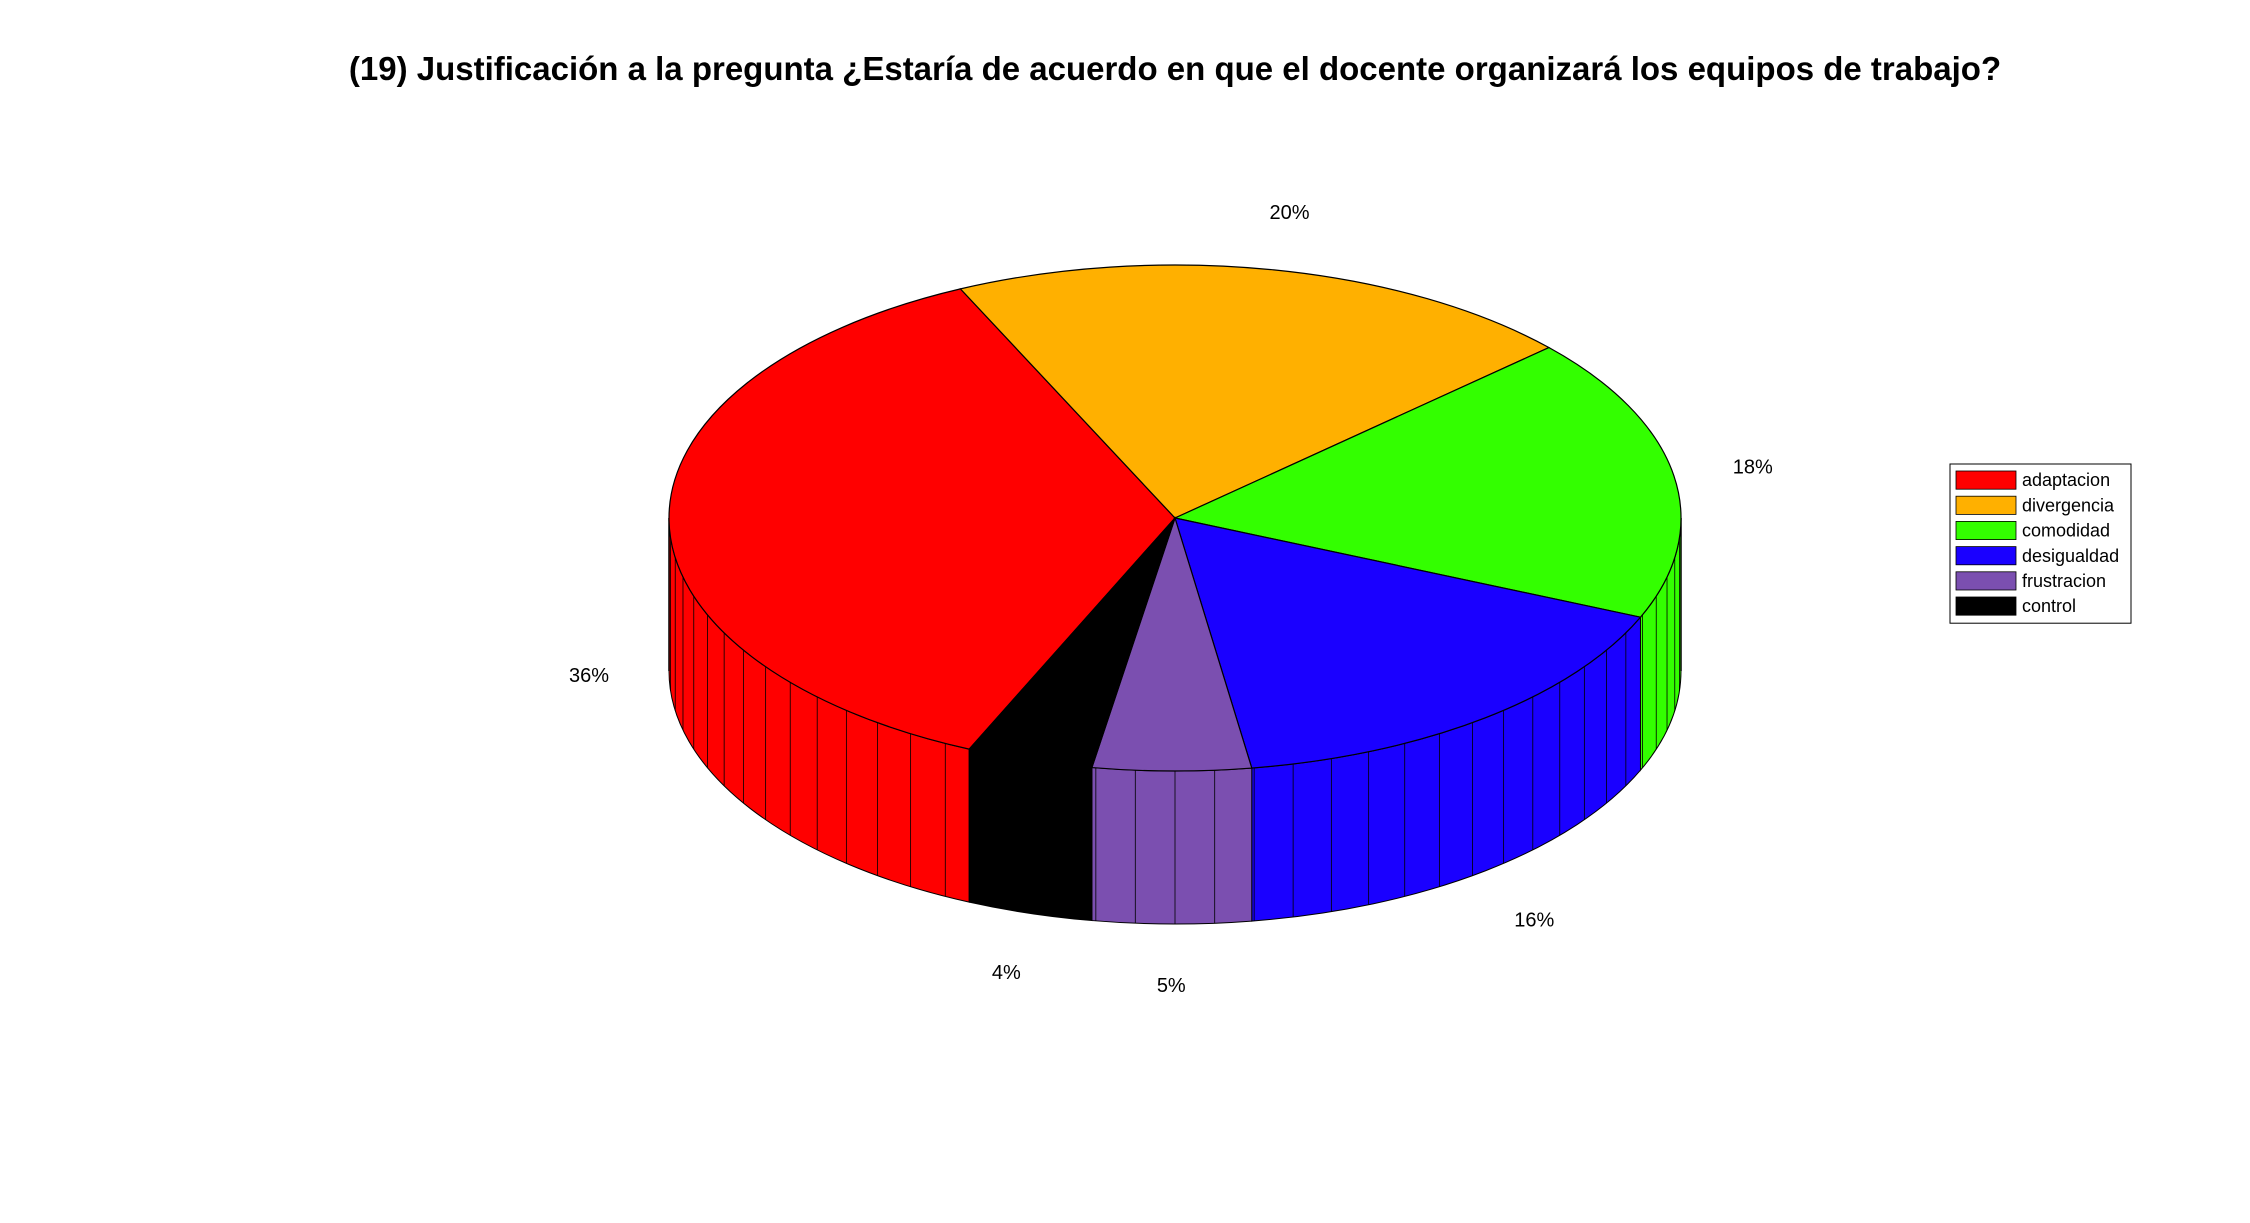 This screenshot has width=2250, height=1223. What do you see at coordinates (2064, 581) in the screenshot?
I see `legend-label-frustracion: frustracion` at bounding box center [2064, 581].